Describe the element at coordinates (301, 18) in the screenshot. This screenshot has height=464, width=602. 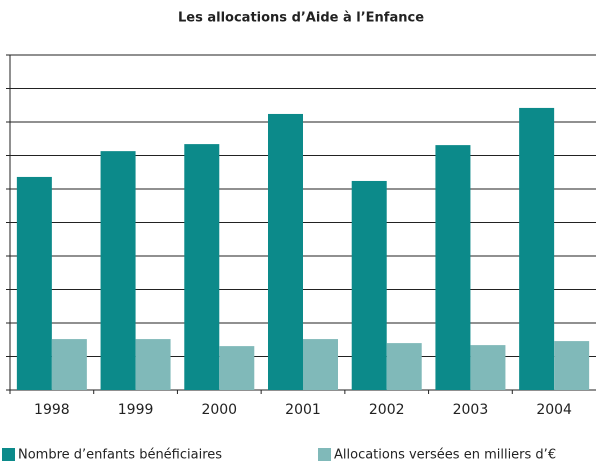
I see `chart-title: Les allocations d’Aide à l’Enfance` at that location.